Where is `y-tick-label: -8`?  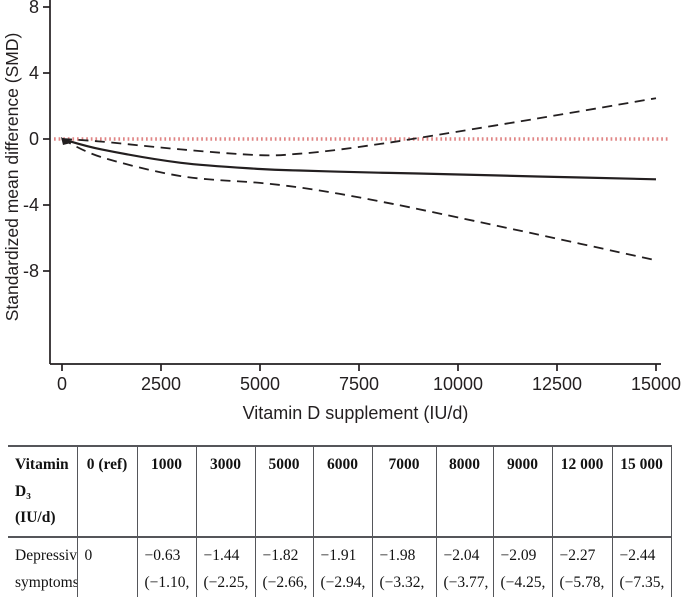
y-tick-label: -8 is located at coordinates (31, 271).